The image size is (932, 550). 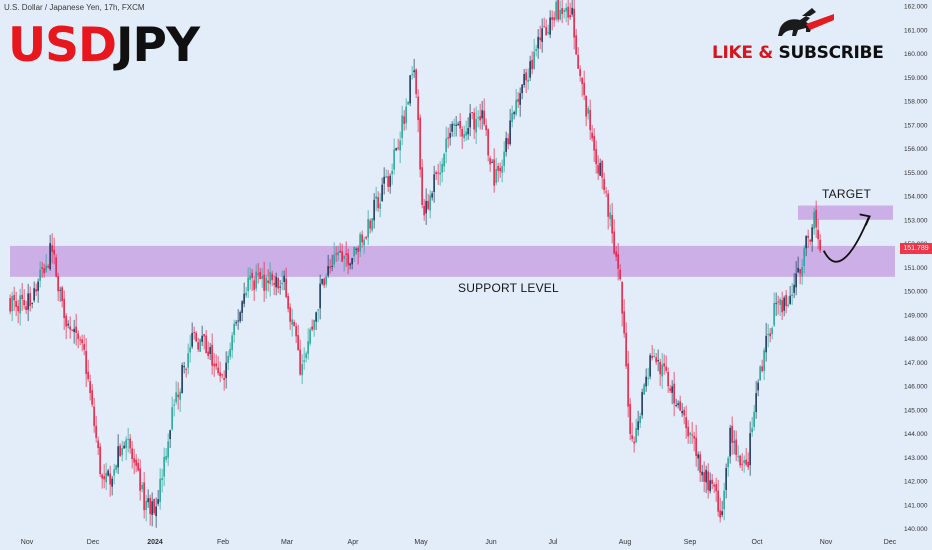 I want to click on y-tick-label: 153.000, so click(x=916, y=220).